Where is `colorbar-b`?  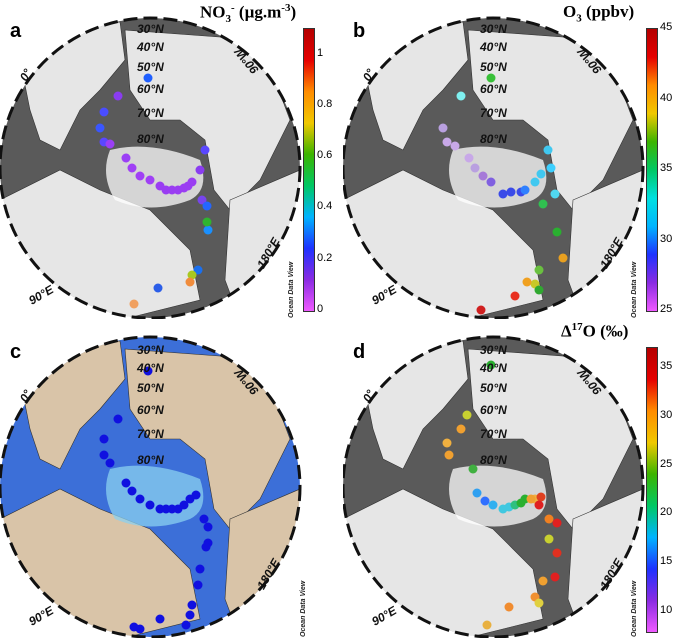 colorbar-b is located at coordinates (652, 170).